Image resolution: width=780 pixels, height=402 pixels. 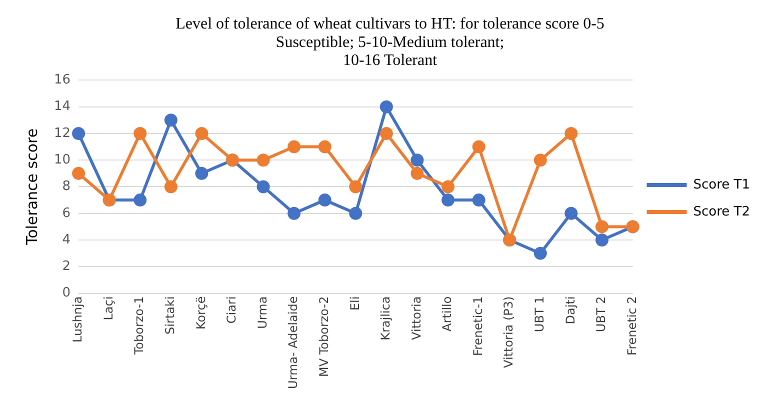 What do you see at coordinates (447, 314) in the screenshot?
I see `x-tick-label: Artillo` at bounding box center [447, 314].